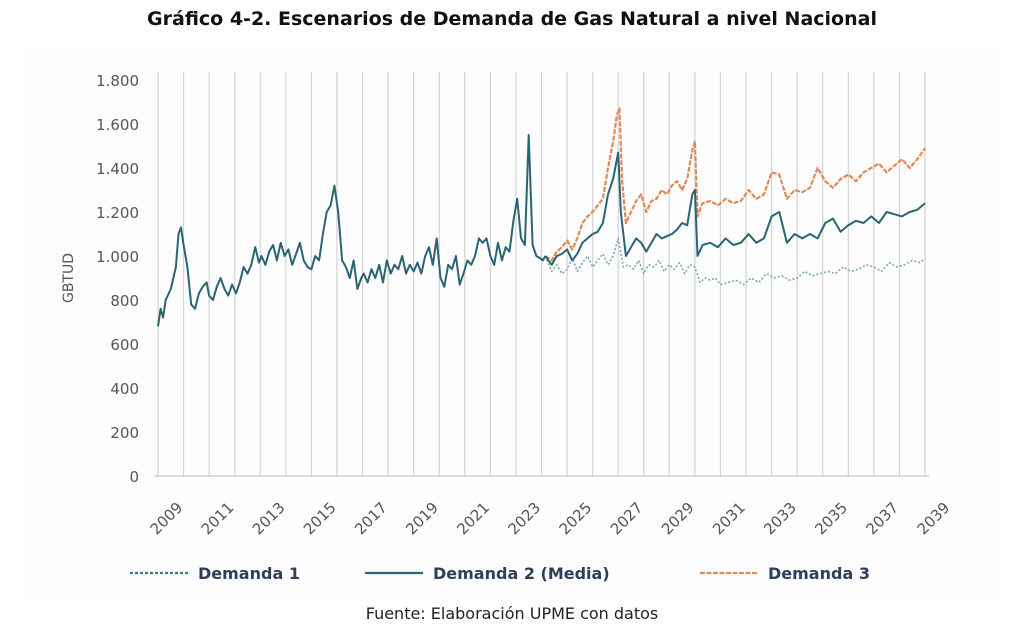  I want to click on x-tick-label: 2011, so click(218, 519).